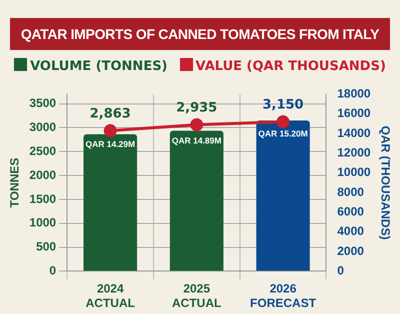 This screenshot has width=400, height=314. I want to click on data-label: QAR 14.89M, so click(197, 140).